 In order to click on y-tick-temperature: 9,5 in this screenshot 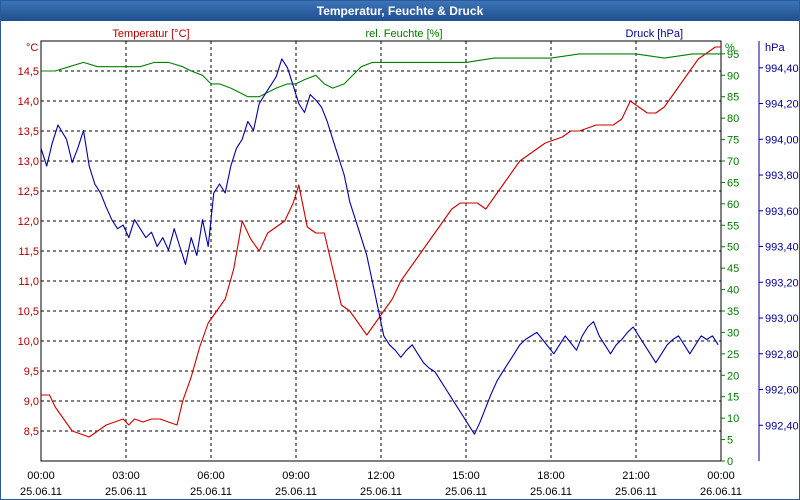, I will do `click(31, 372)`.